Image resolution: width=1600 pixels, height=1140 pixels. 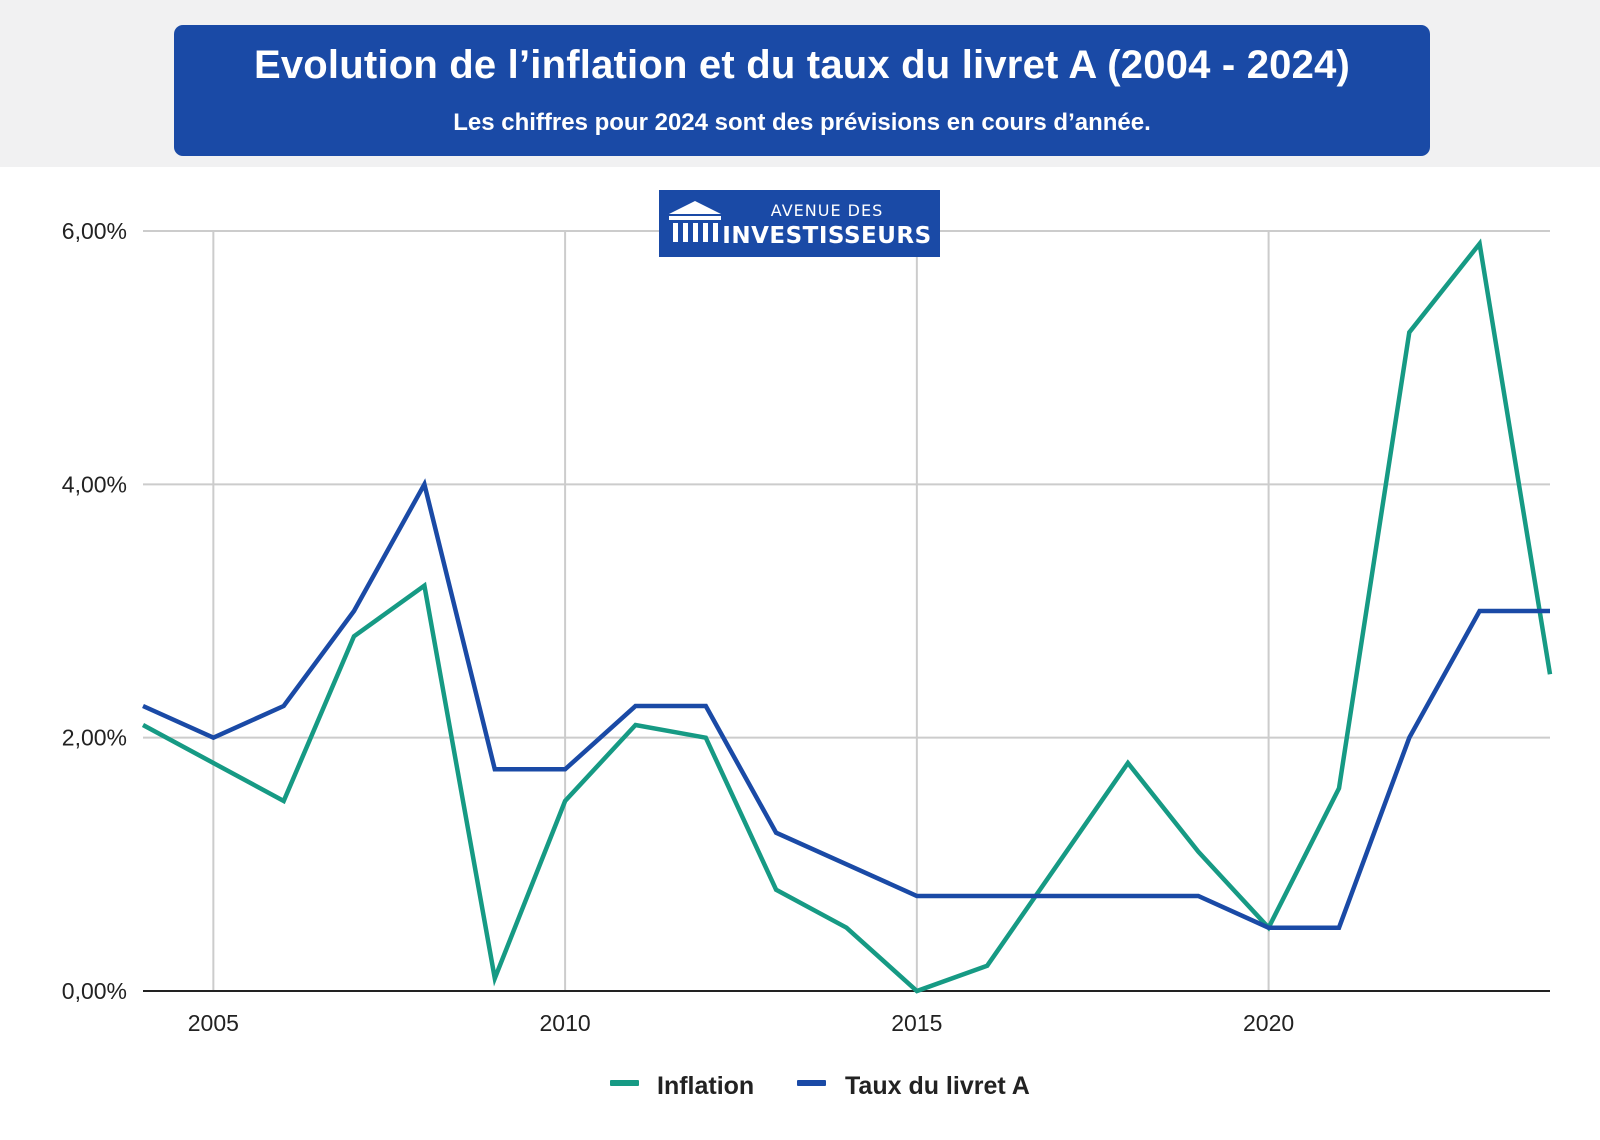 What do you see at coordinates (937, 1086) in the screenshot?
I see `legend-label: Taux du livret A` at bounding box center [937, 1086].